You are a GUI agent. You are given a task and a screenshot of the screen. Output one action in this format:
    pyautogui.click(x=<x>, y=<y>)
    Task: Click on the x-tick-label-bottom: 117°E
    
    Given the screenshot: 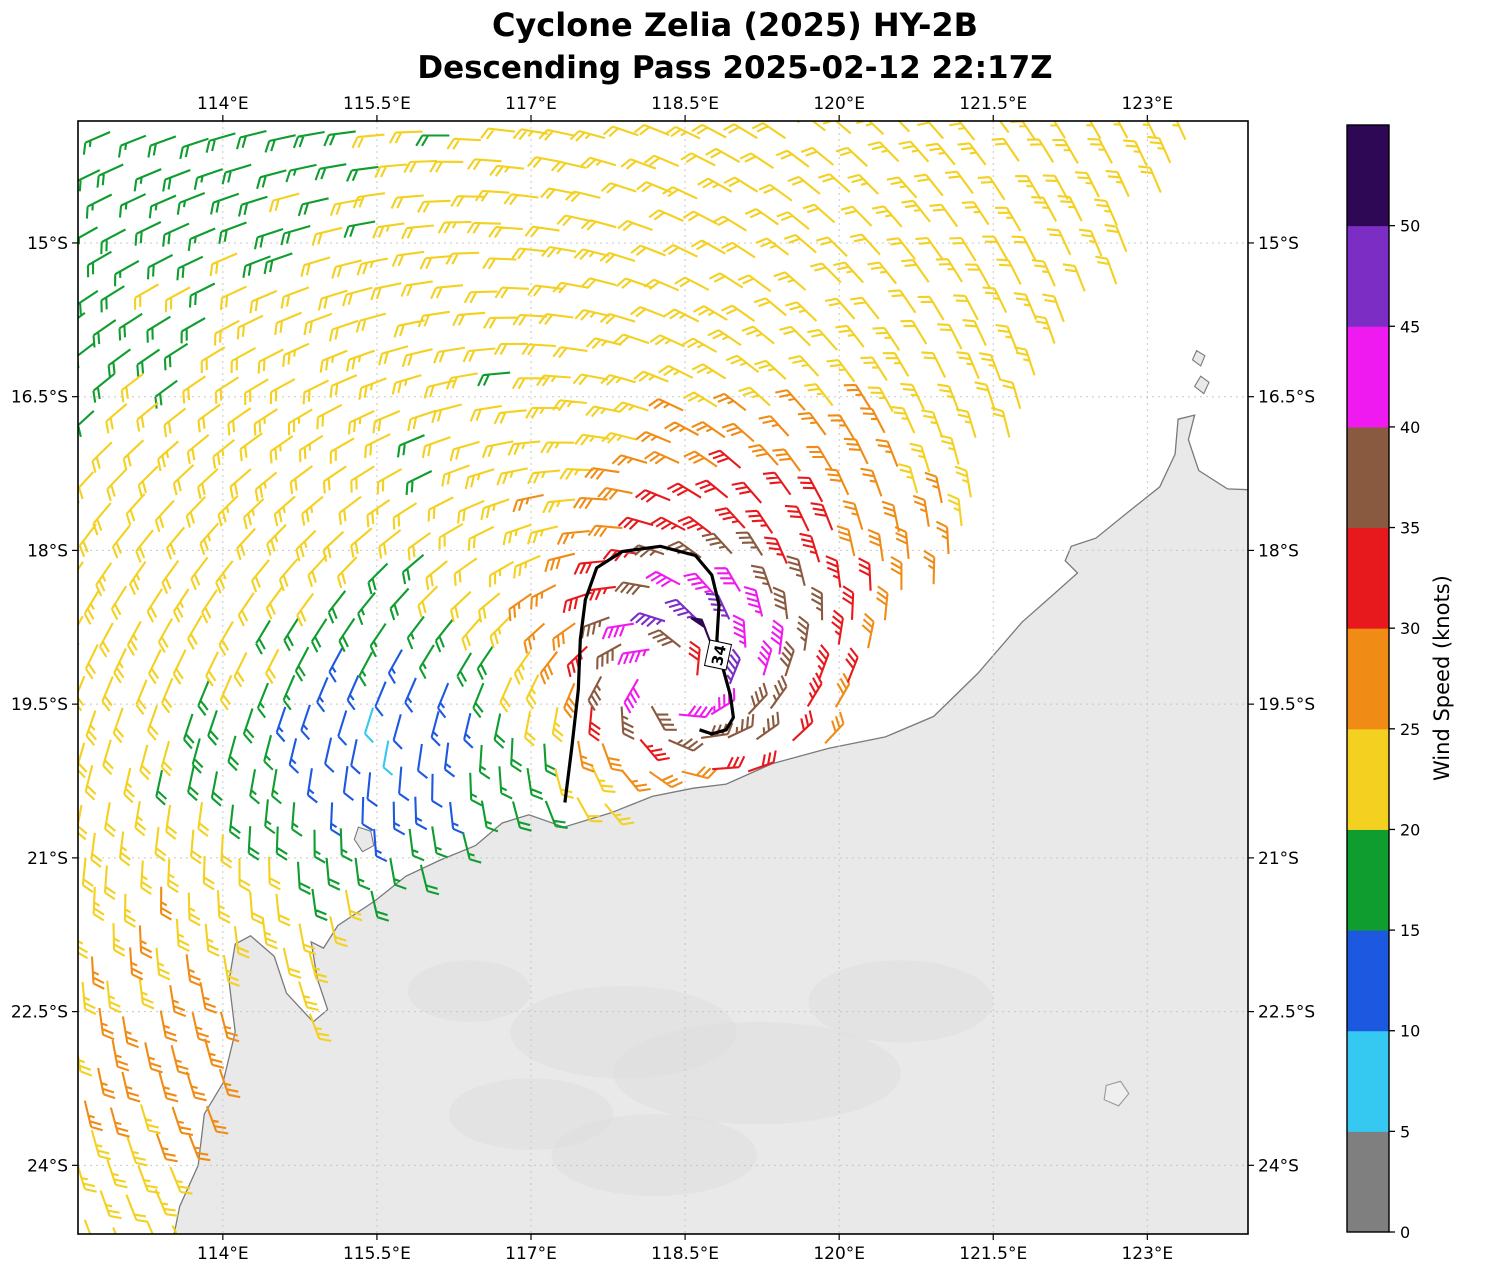 What is the action you would take?
    pyautogui.click(x=531, y=1254)
    